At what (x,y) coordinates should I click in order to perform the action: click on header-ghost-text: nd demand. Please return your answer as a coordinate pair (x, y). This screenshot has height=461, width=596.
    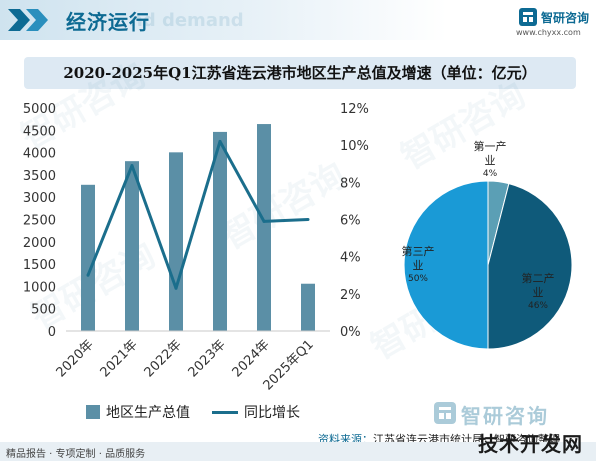
    Looking at the image, I should click on (187, 20).